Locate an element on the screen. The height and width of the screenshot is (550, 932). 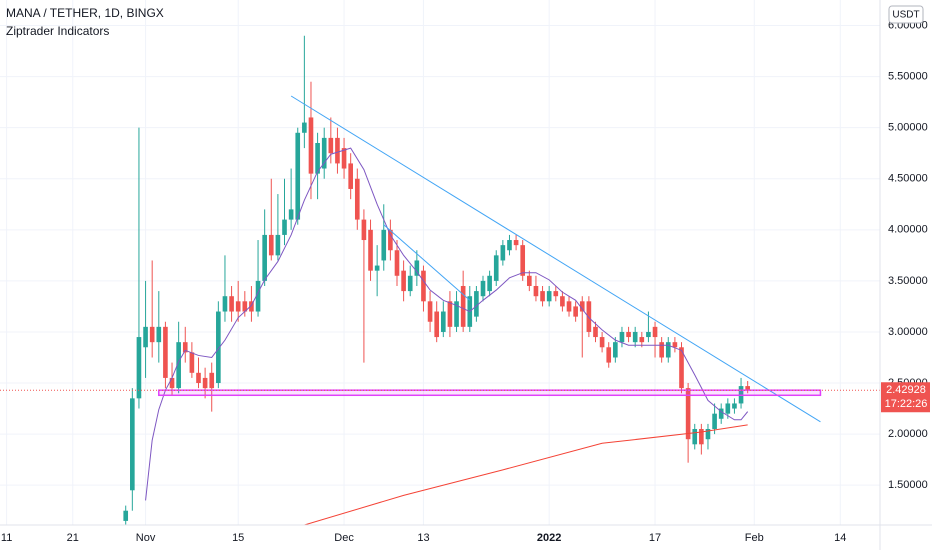
y-tick-label: 3.00000 is located at coordinates (908, 332).